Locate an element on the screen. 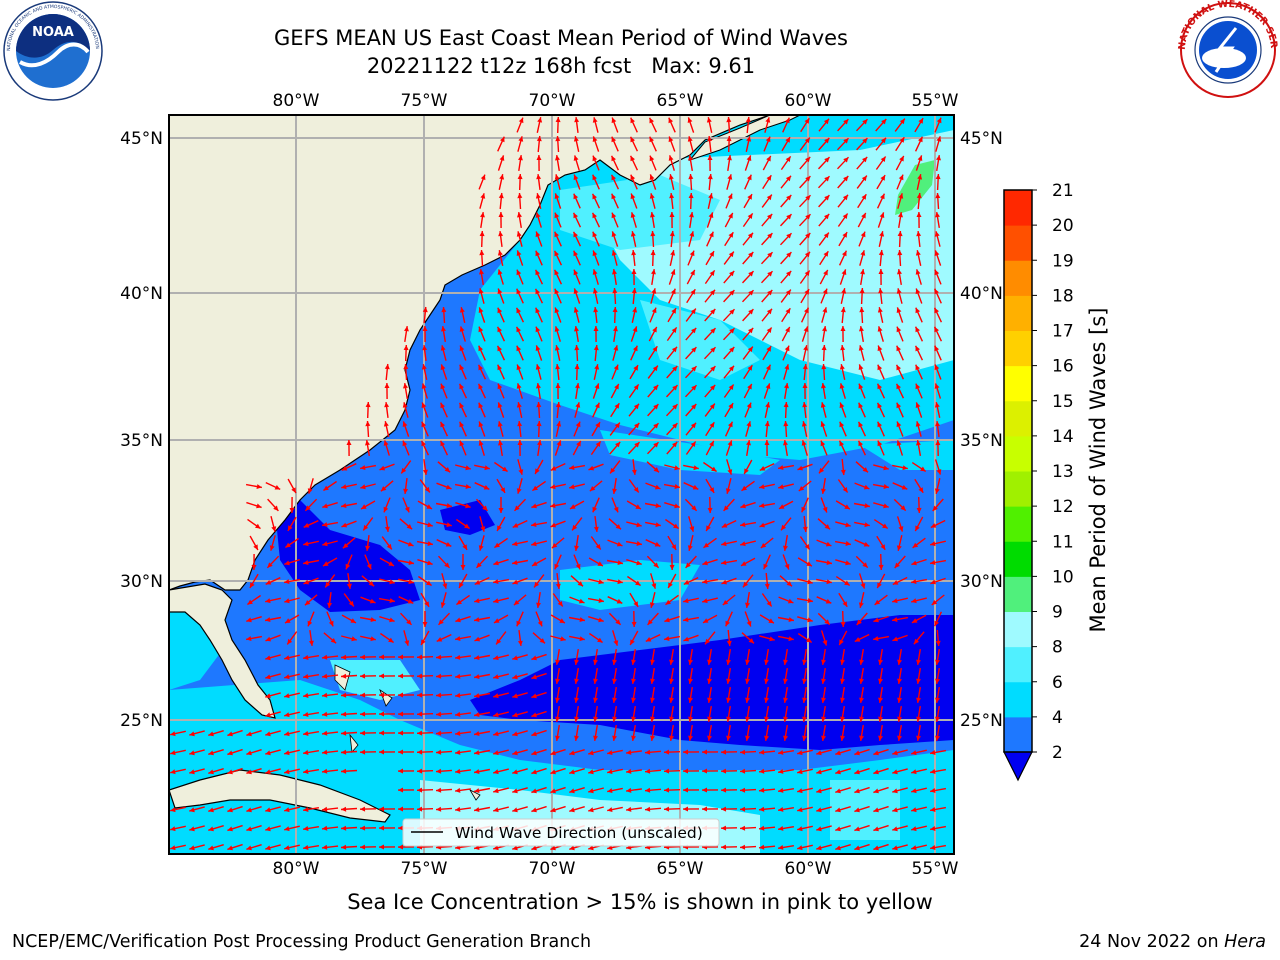 This screenshot has width=1280, height=960. darkblue-west is located at coordinates (347, 556).